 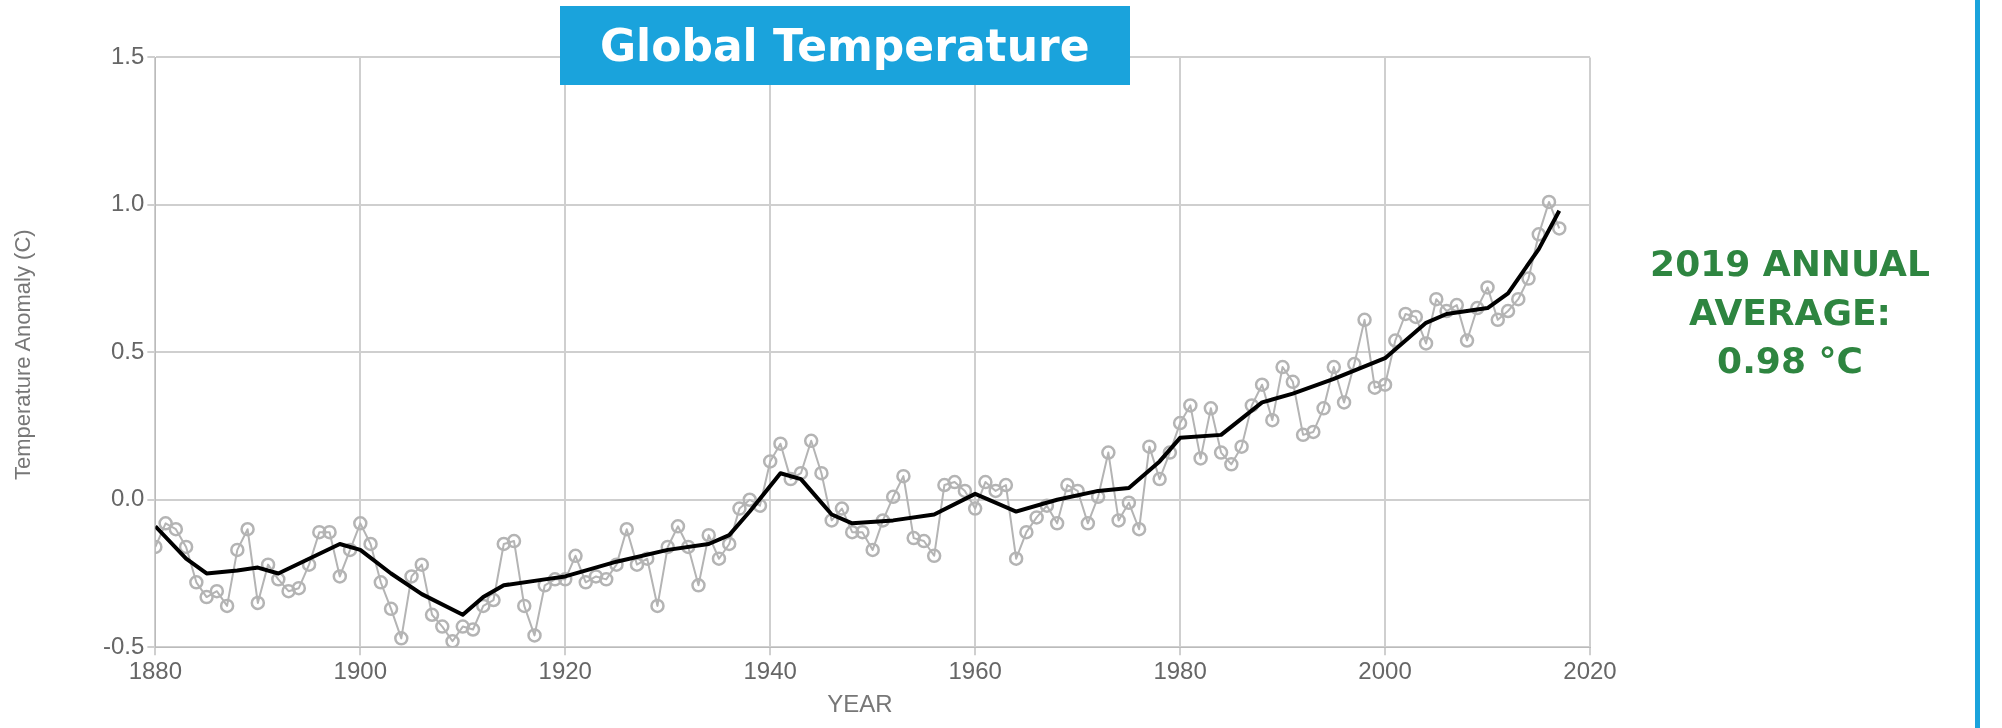 What do you see at coordinates (1790, 313) in the screenshot?
I see `text: 2019 ANNUAL AVERAGE: 0.98 °C` at bounding box center [1790, 313].